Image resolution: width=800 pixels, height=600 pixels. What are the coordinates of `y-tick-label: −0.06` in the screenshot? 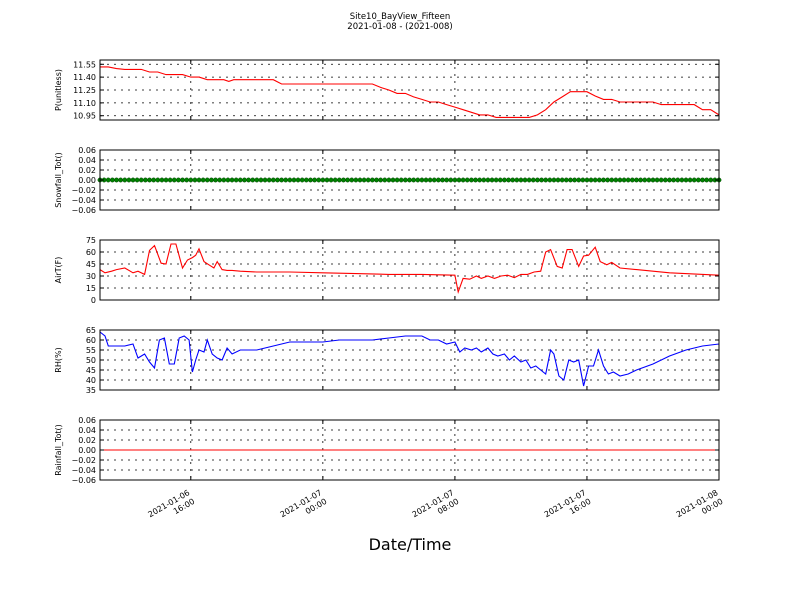 It's located at (83, 480).